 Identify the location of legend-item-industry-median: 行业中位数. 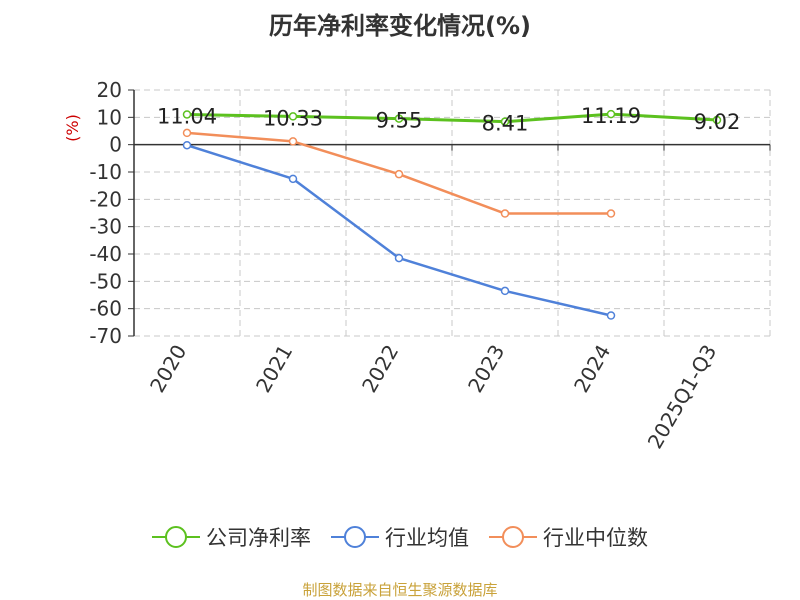
(568, 537).